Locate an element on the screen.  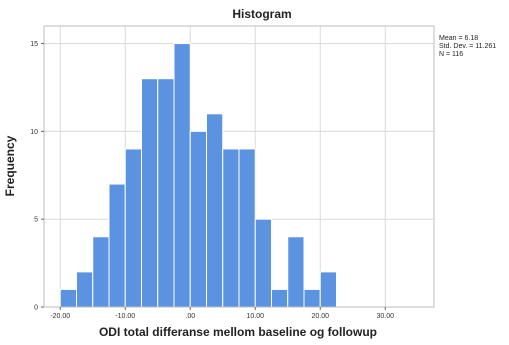
y-tick-label: 15 is located at coordinates (34, 44).